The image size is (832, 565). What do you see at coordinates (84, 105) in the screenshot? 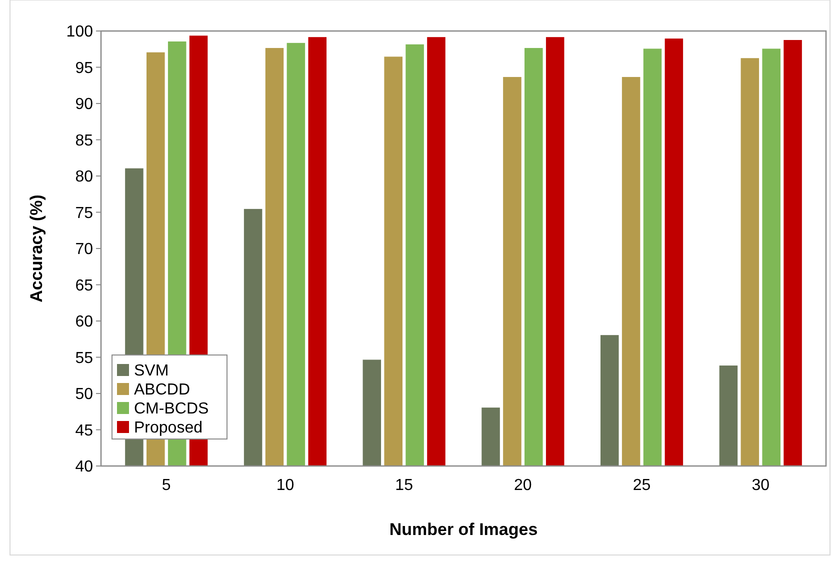
I see `y-tick-label: 90` at bounding box center [84, 105].